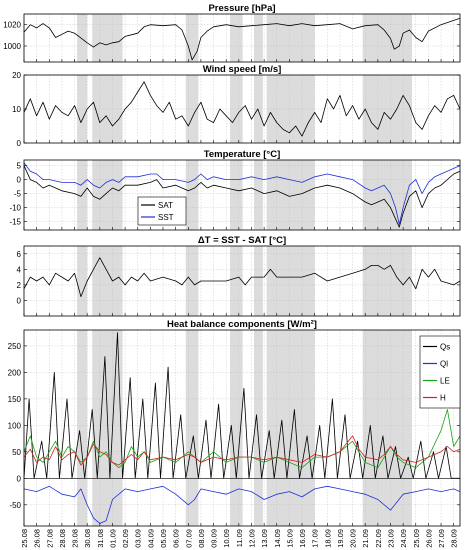 This screenshot has width=465, height=550. I want to click on series-sst, so click(242, 193).